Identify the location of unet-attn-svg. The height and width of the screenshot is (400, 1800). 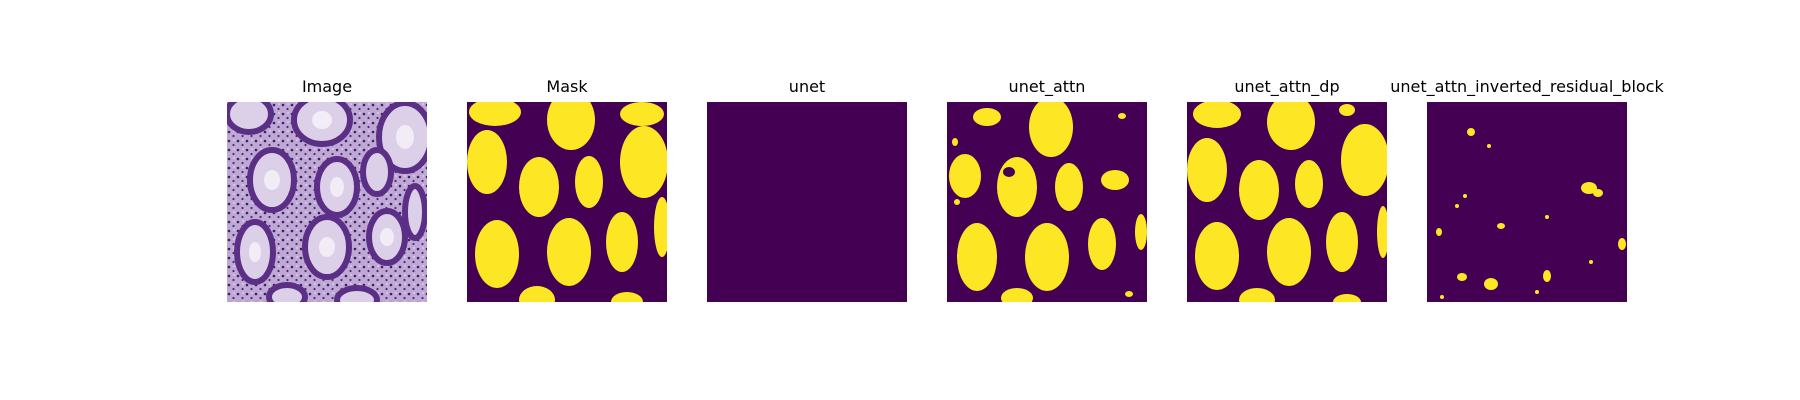
(1047, 202).